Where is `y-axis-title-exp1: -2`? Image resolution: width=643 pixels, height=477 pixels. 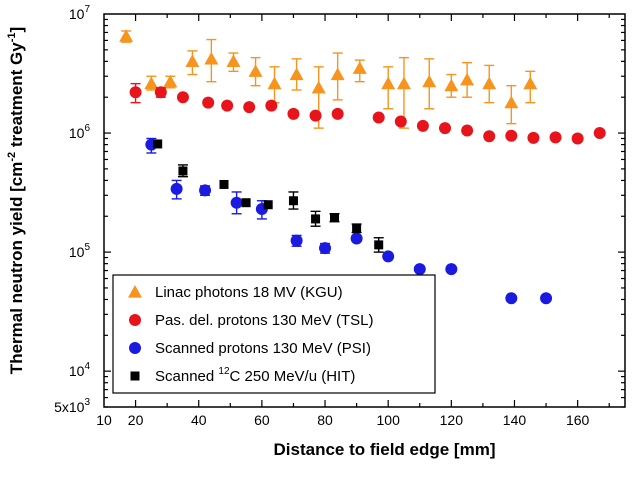 y-axis-title-exp1: -2 is located at coordinates (12, 157).